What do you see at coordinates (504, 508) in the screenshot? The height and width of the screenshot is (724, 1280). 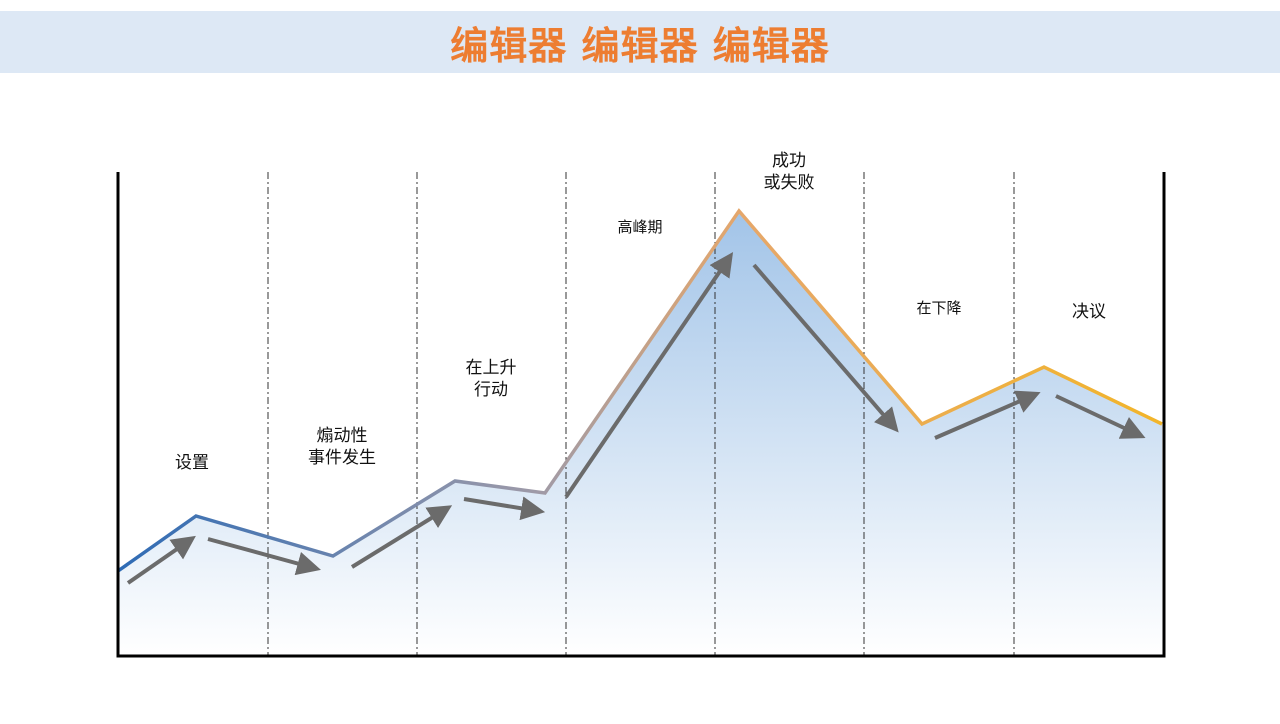 I see `arrow-right-icon` at bounding box center [504, 508].